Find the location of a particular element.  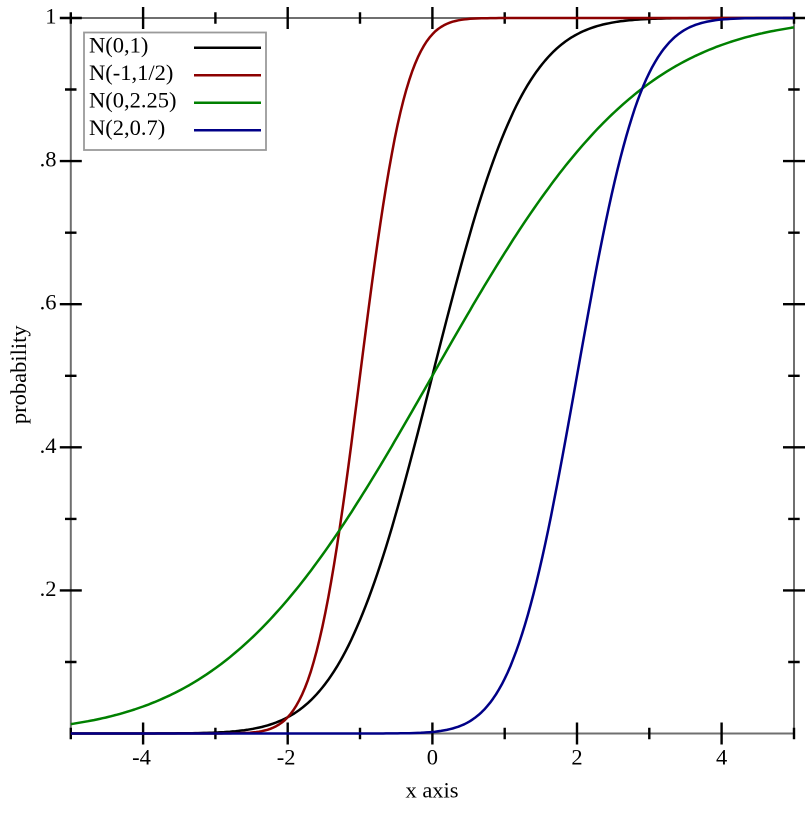

svg-text: .6 is located at coordinates (48, 302).